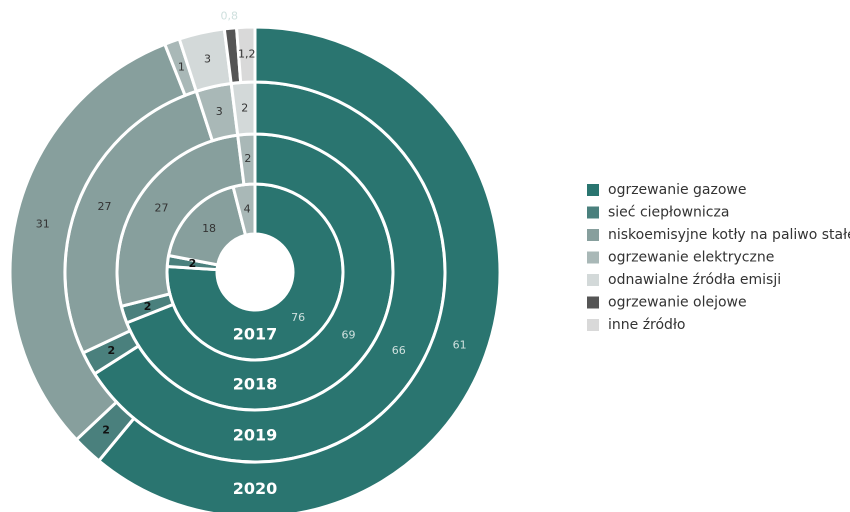  Describe the element at coordinates (348, 335) in the screenshot. I see `value-label: 69` at that location.